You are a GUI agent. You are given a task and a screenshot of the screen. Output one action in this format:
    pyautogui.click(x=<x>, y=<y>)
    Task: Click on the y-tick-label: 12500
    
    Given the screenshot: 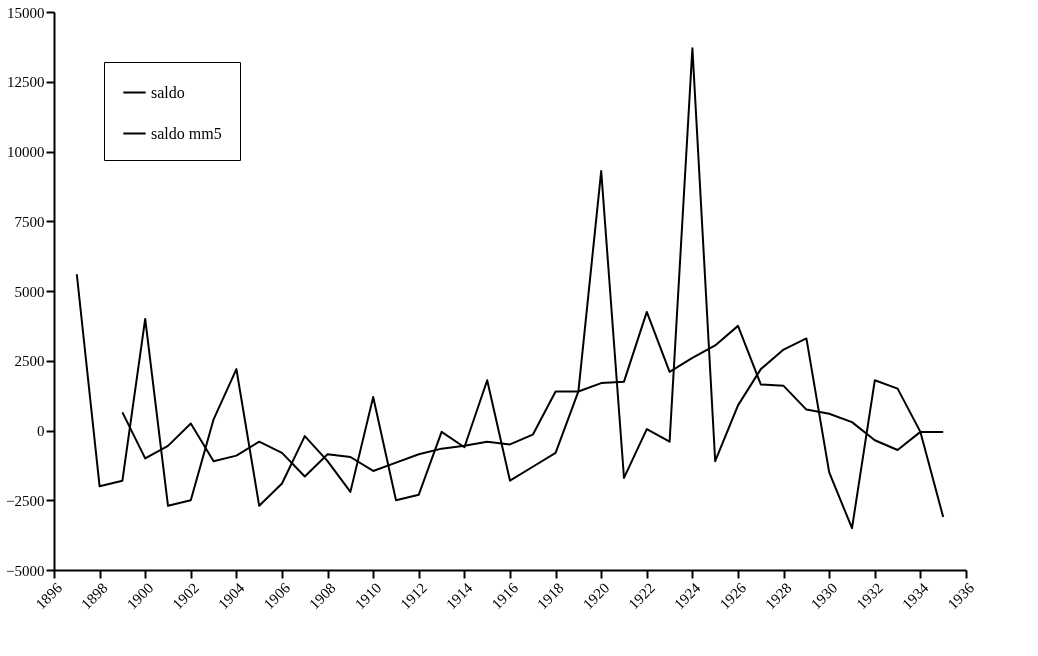 What is the action you would take?
    pyautogui.click(x=26, y=82)
    